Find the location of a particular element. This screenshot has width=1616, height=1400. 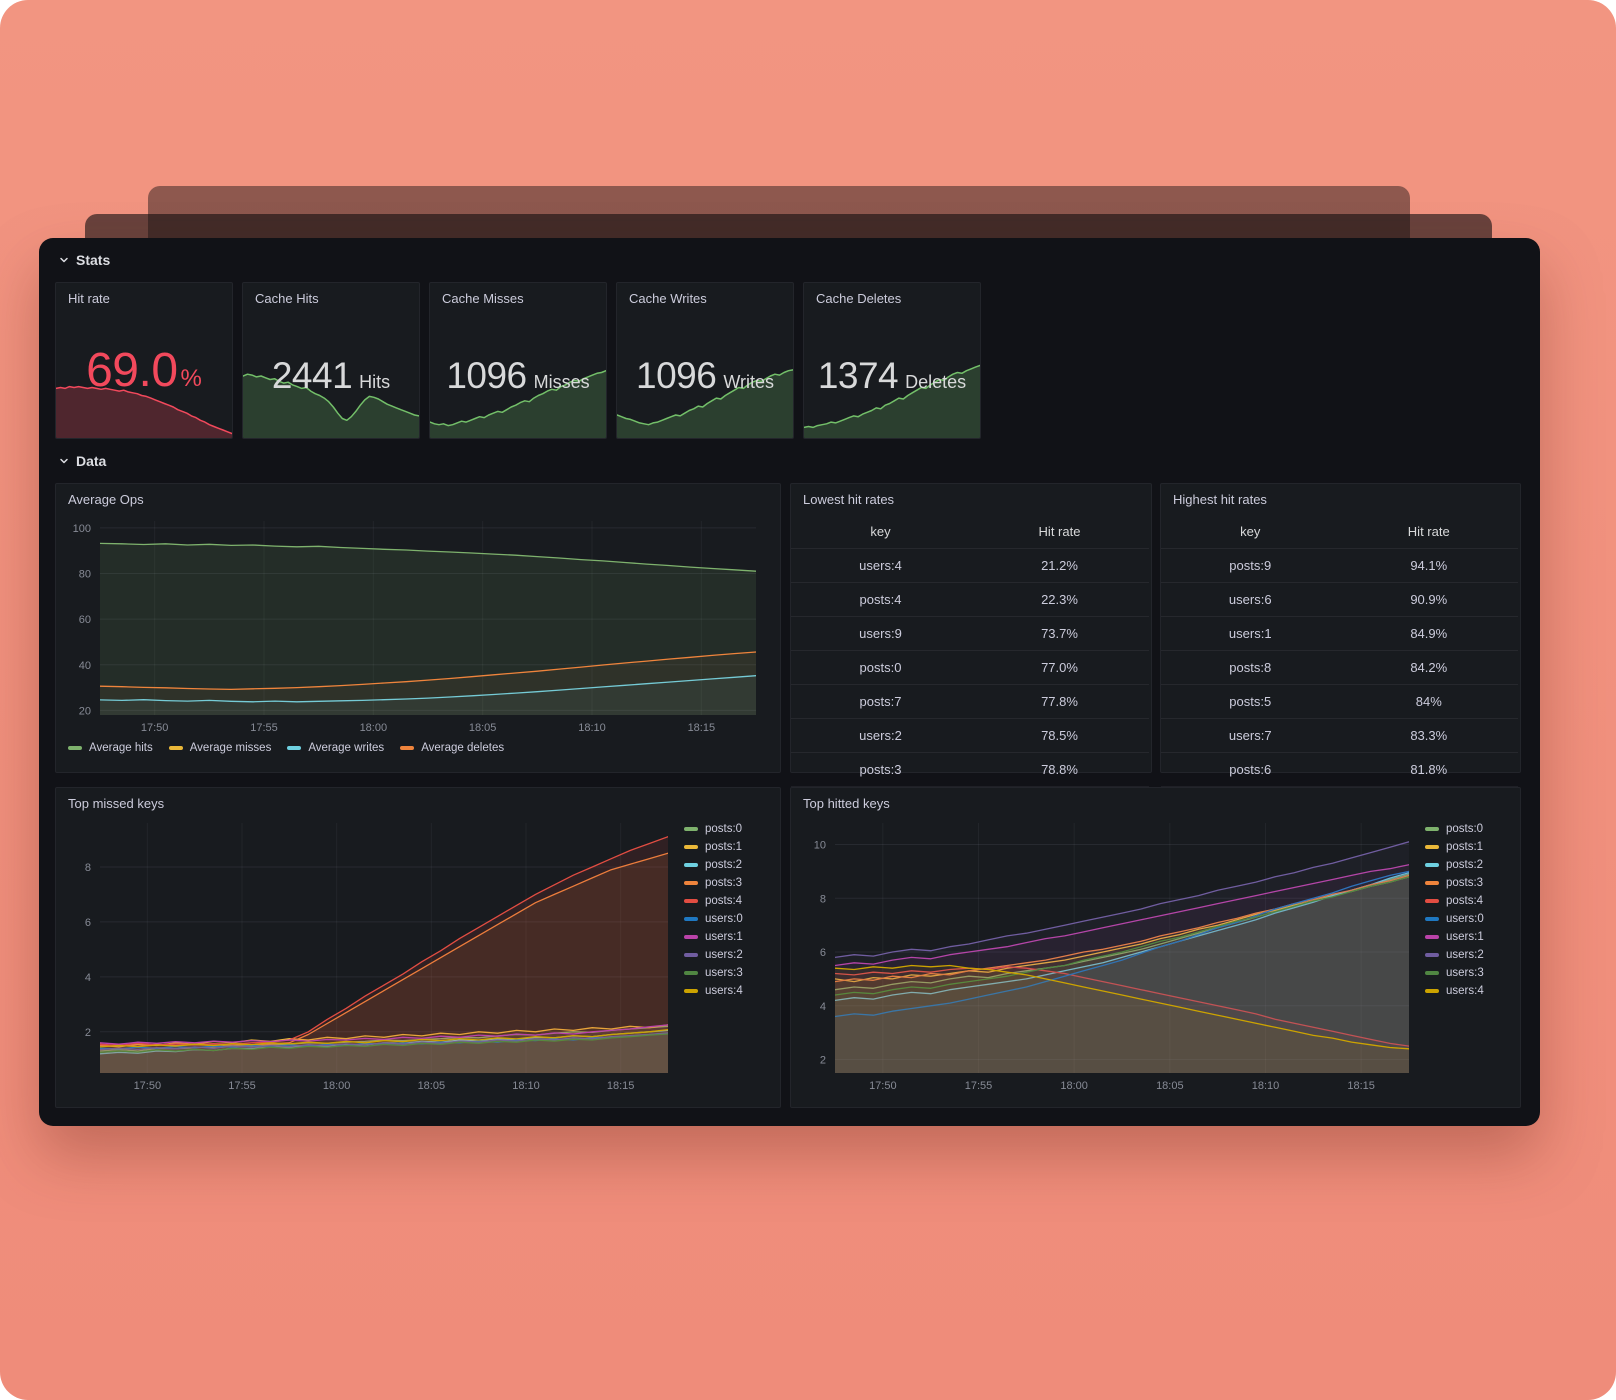

table-row: users:9 73.7% is located at coordinates (970, 633).